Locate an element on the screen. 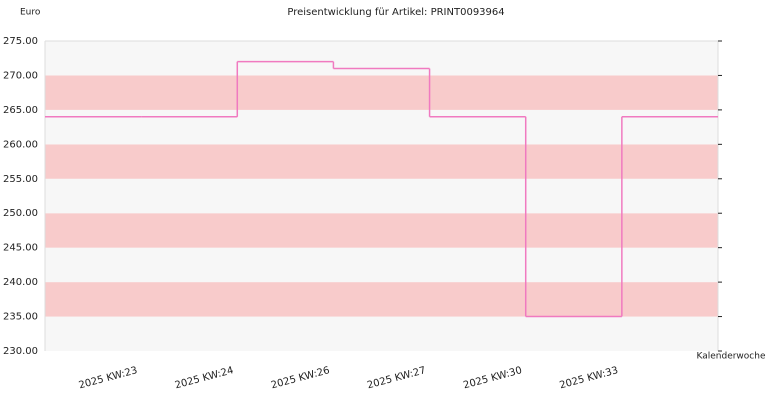 The height and width of the screenshot is (400, 770). x-tick-label: 2025 KW:30 is located at coordinates (492, 378).